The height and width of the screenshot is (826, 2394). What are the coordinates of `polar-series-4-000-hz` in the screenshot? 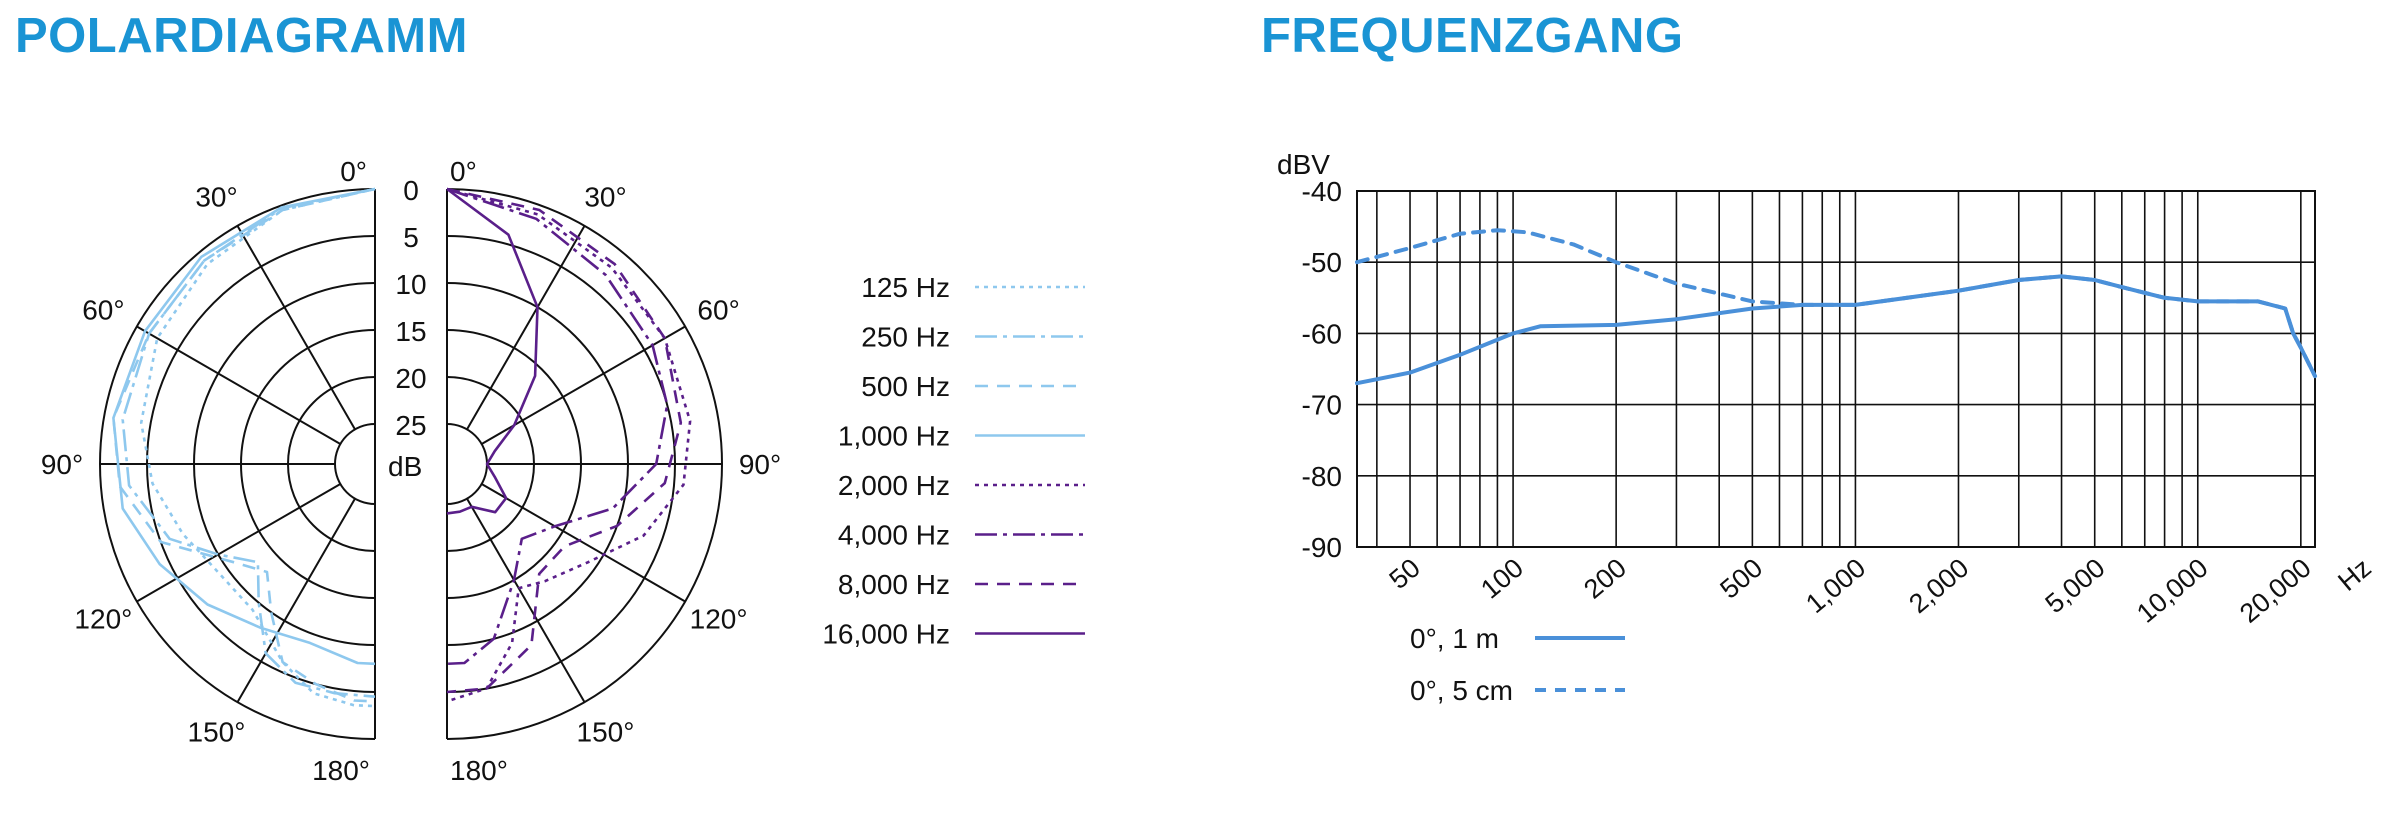 It's located at (557, 426).